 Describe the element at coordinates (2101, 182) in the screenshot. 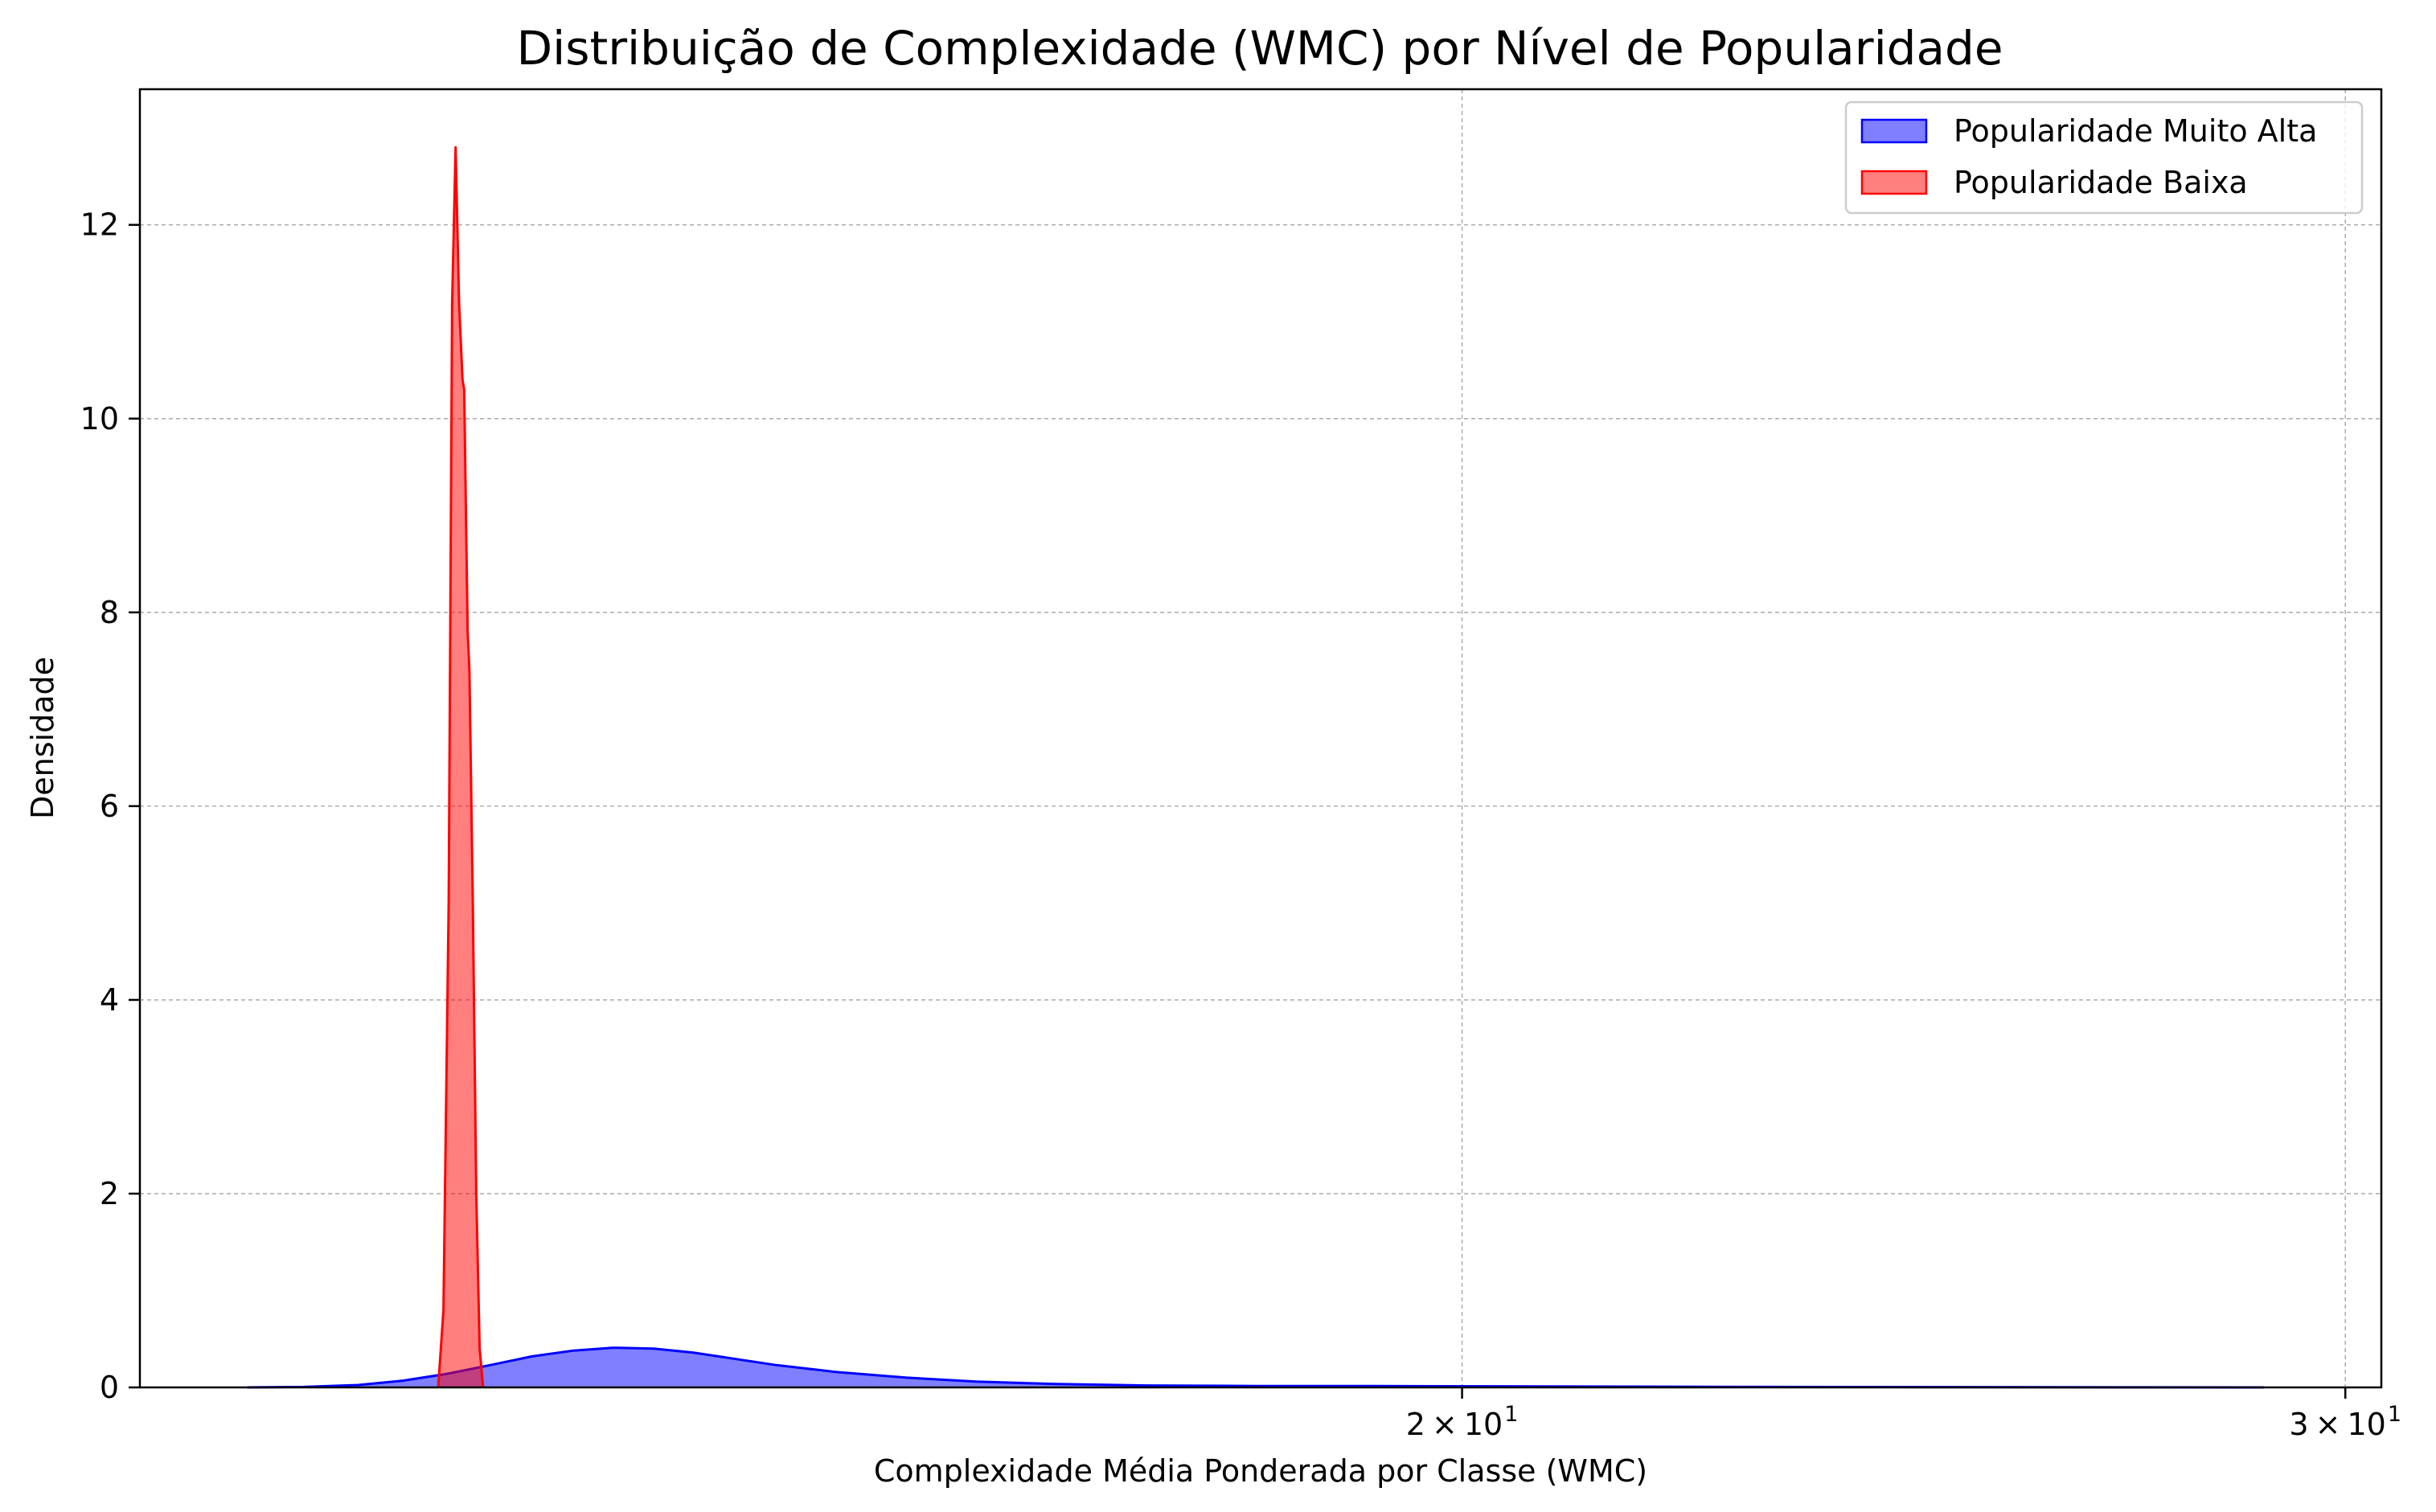

I see `legend-label-baixa: Popularidade Baixa` at that location.